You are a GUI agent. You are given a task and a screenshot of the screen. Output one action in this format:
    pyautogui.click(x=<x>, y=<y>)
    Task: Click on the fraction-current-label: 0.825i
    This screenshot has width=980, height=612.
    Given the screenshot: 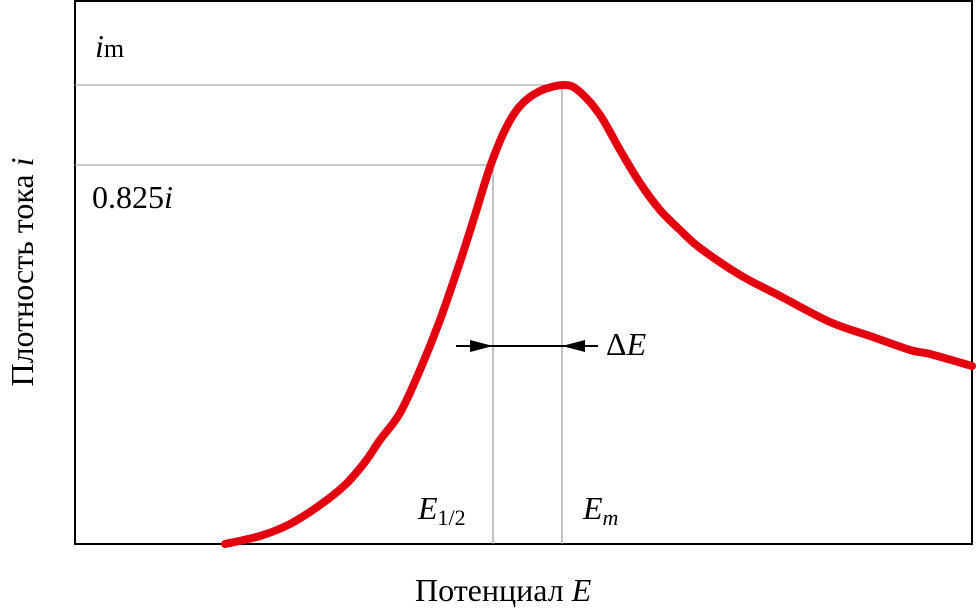 What is the action you would take?
    pyautogui.click(x=132, y=197)
    